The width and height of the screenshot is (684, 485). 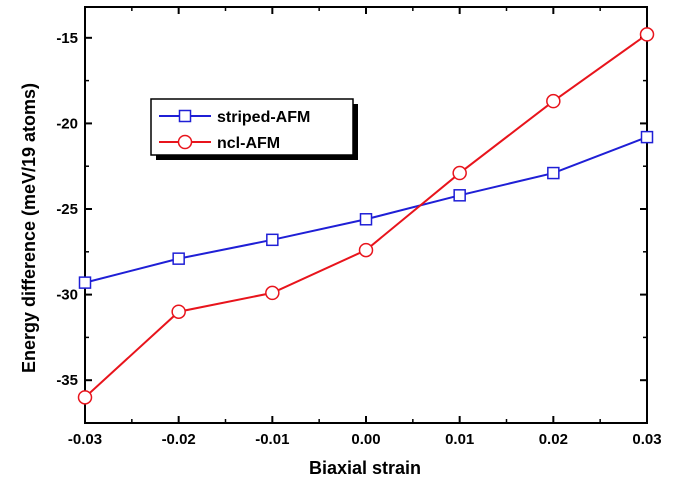 What do you see at coordinates (365, 468) in the screenshot?
I see `x-axis-title: Biaxial strain` at bounding box center [365, 468].